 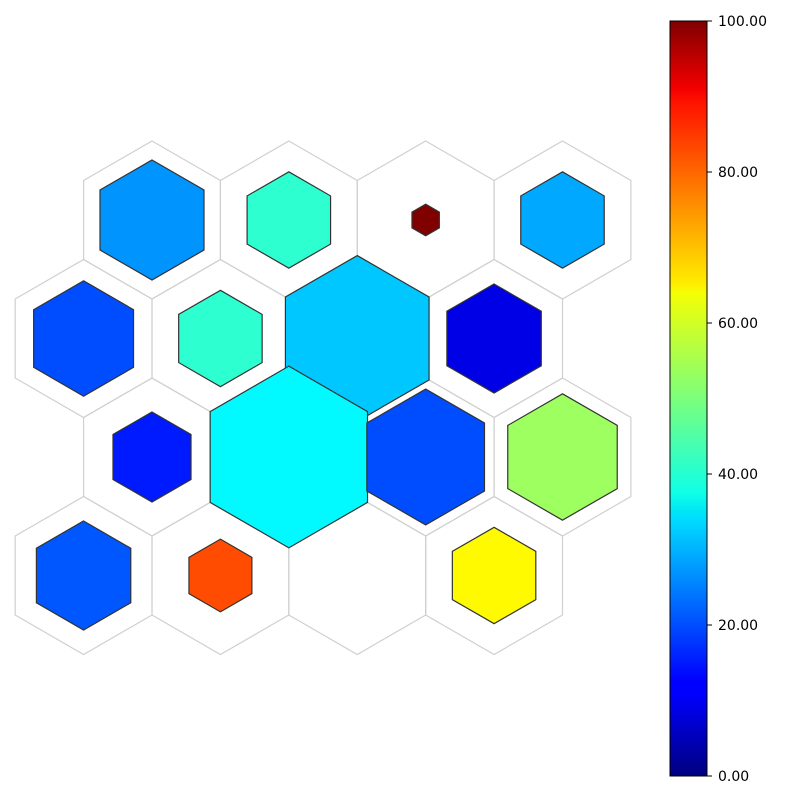 What do you see at coordinates (737, 399) in the screenshot?
I see `colorbar-ticks: 0.00 20.00 40.00 60.00 80.00 100.00` at bounding box center [737, 399].